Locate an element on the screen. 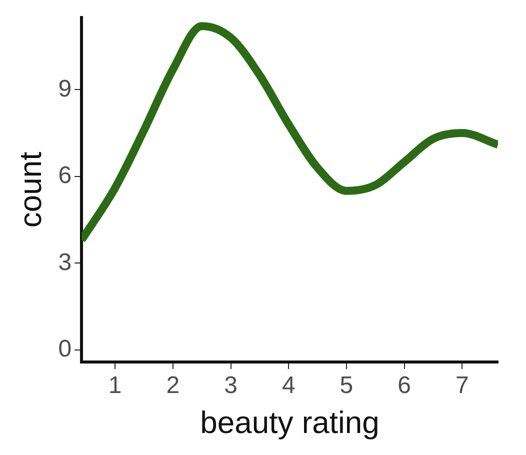  y-tick-label: 6 is located at coordinates (65, 176).